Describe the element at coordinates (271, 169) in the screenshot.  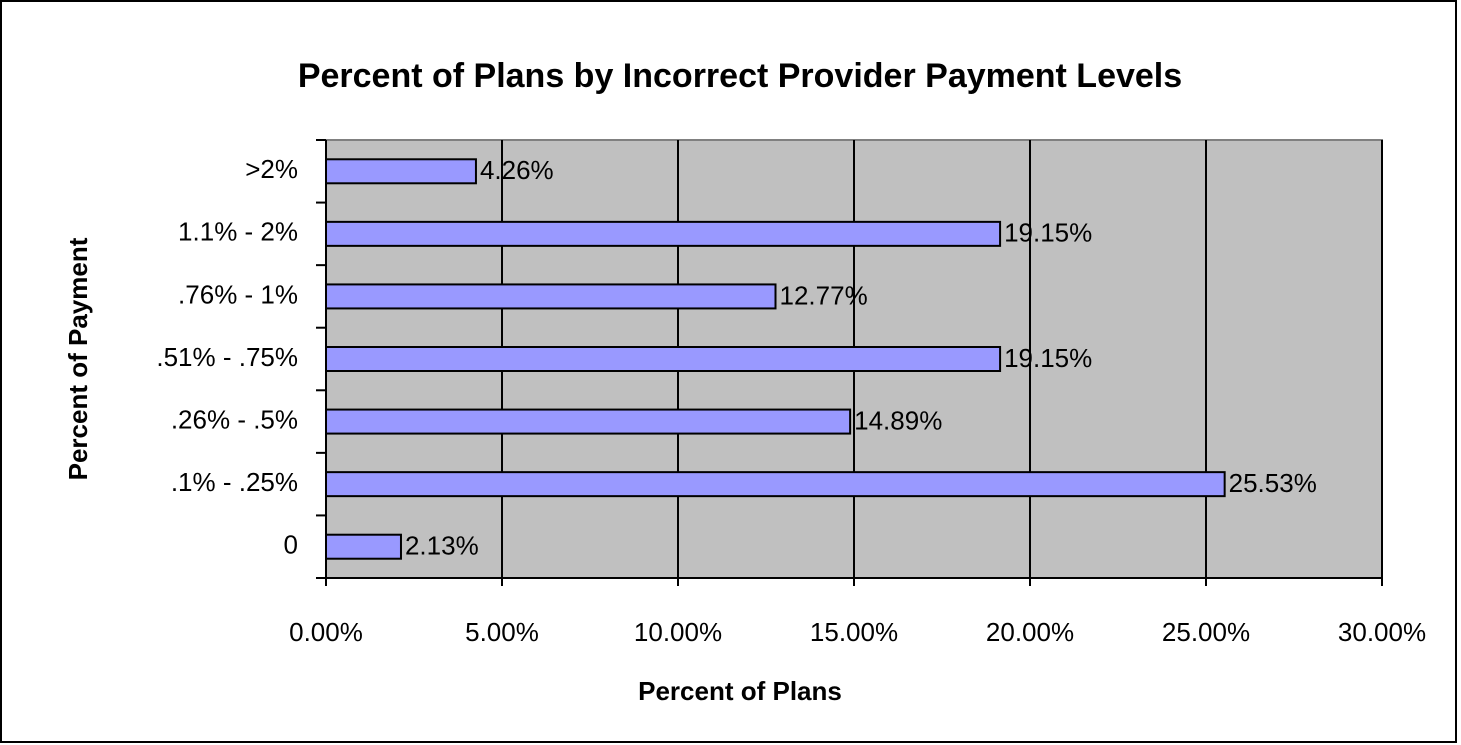
I see `y-tick-label: >2%` at that location.